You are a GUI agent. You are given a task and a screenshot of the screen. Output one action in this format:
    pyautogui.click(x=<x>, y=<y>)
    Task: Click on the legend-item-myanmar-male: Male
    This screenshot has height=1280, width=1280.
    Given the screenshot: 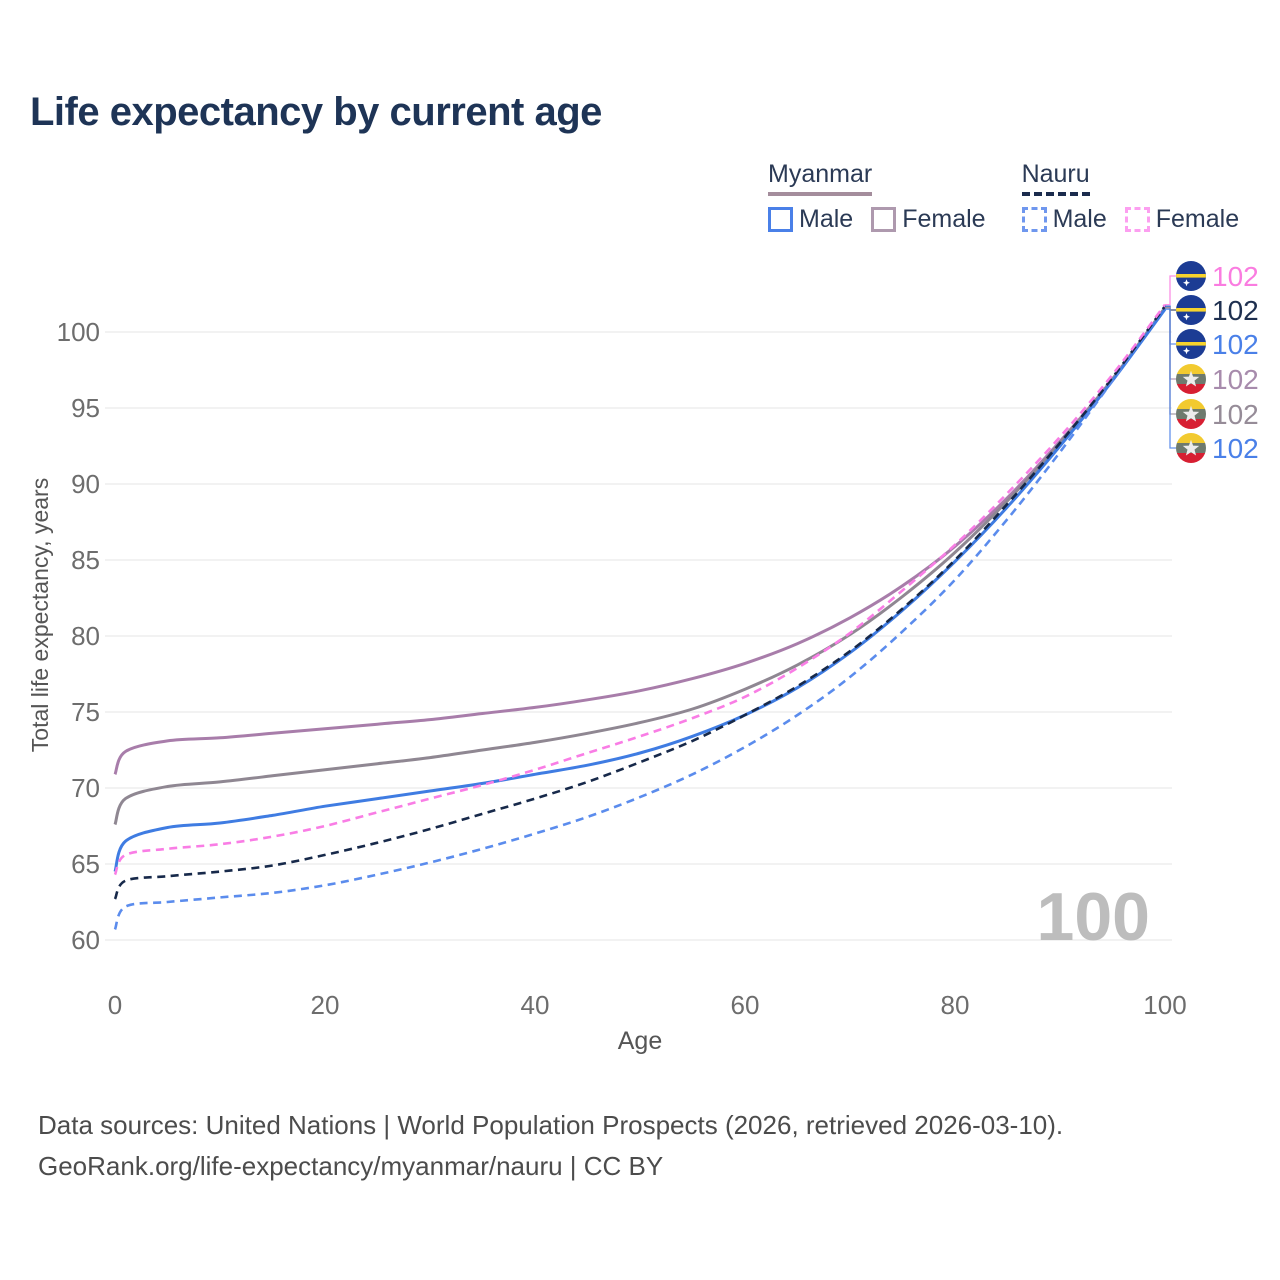 What is the action you would take?
    pyautogui.click(x=810, y=219)
    